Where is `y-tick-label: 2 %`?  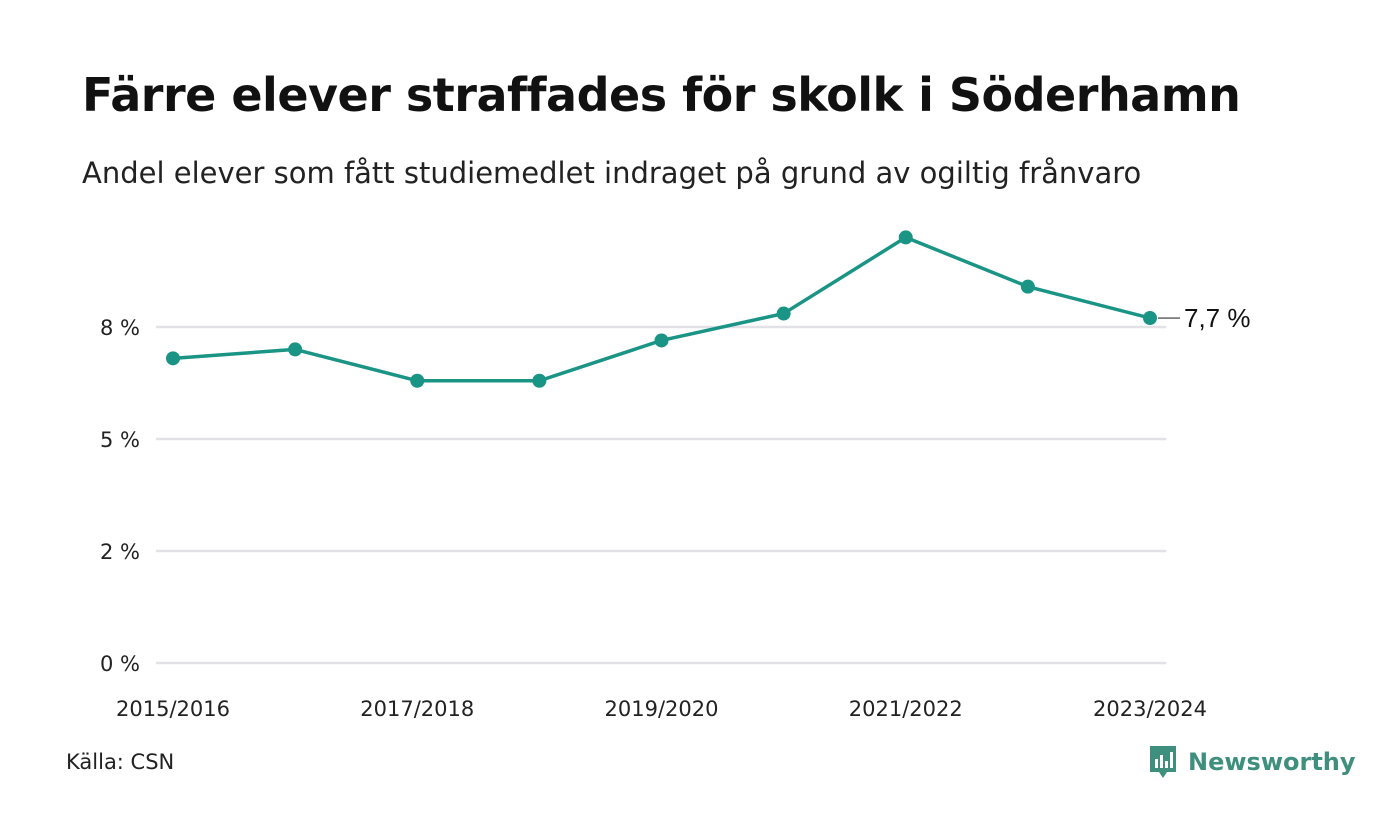
y-tick-label: 2 % is located at coordinates (120, 552).